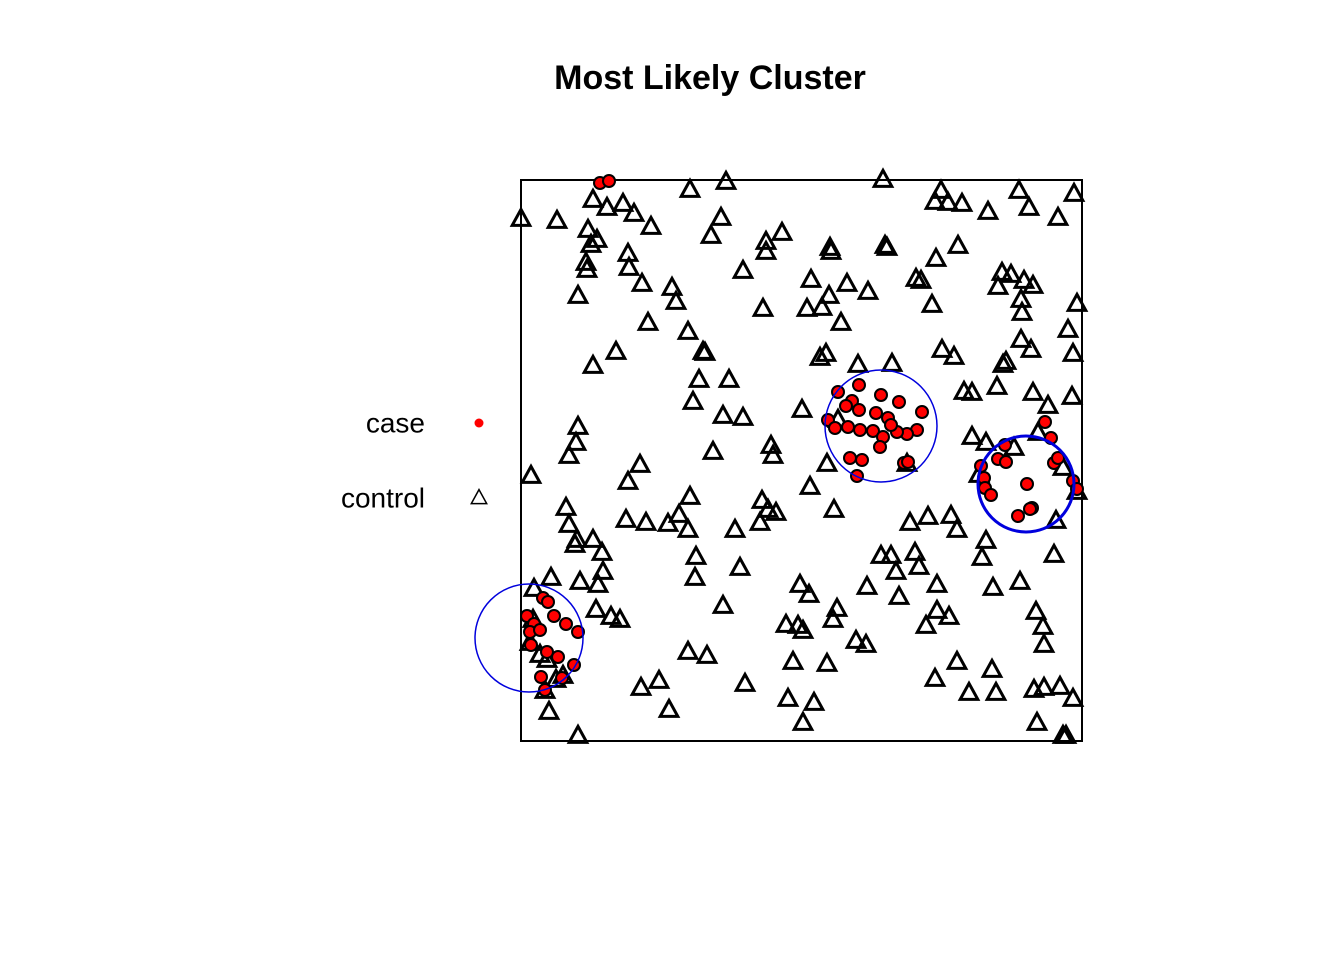 This screenshot has width=1344, height=960. What do you see at coordinates (383, 497) in the screenshot?
I see `legend-label: control` at bounding box center [383, 497].